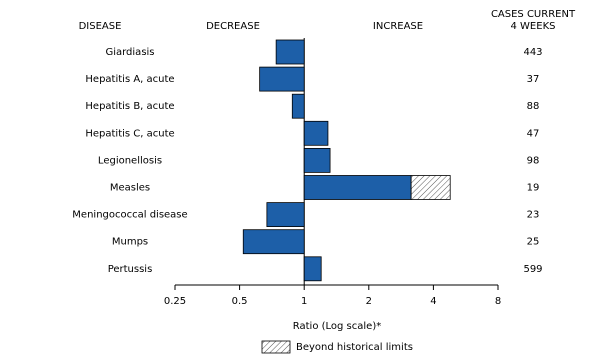 The image size is (590, 356). What do you see at coordinates (129, 79) in the screenshot?
I see `category-label: Hepatitis A, acute` at bounding box center [129, 79].